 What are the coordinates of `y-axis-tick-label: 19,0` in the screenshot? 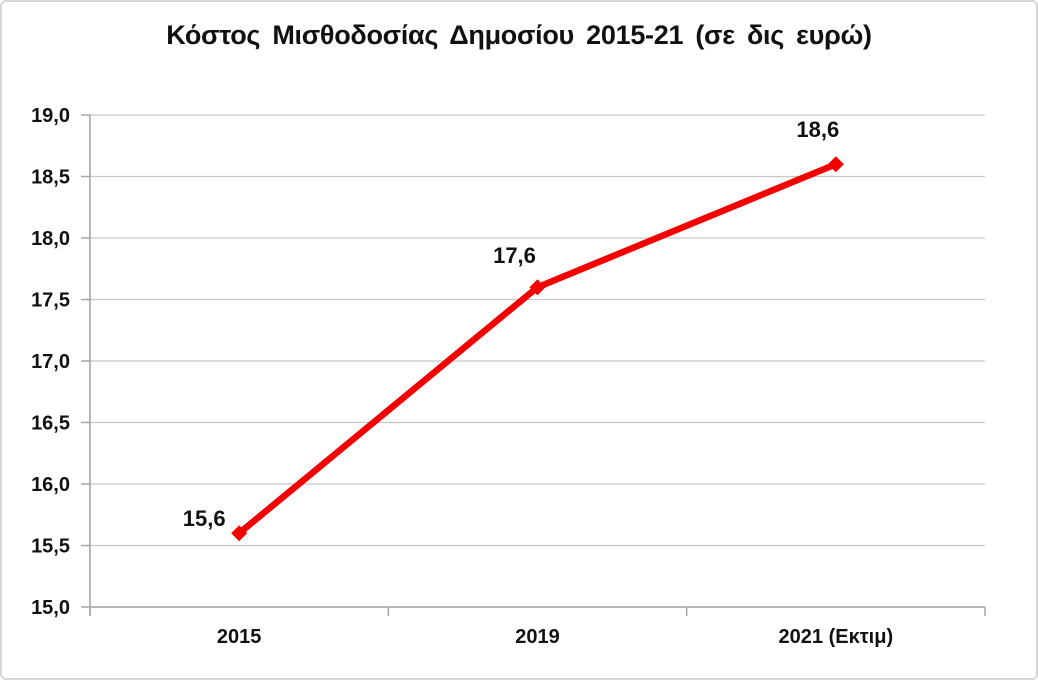 It's located at (50, 116).